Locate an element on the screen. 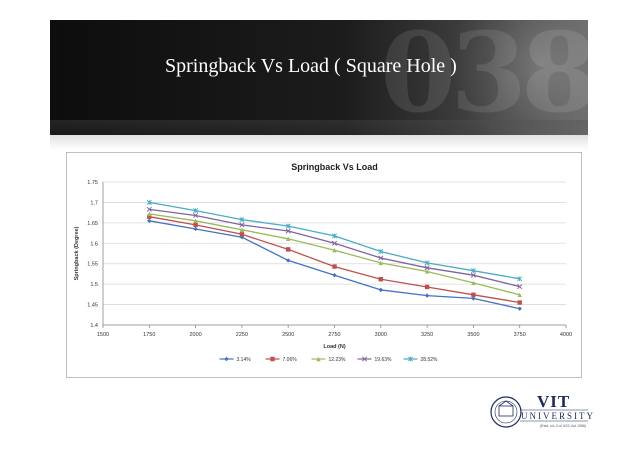 The width and height of the screenshot is (638, 451). legend-label: 28.52% is located at coordinates (430, 360).